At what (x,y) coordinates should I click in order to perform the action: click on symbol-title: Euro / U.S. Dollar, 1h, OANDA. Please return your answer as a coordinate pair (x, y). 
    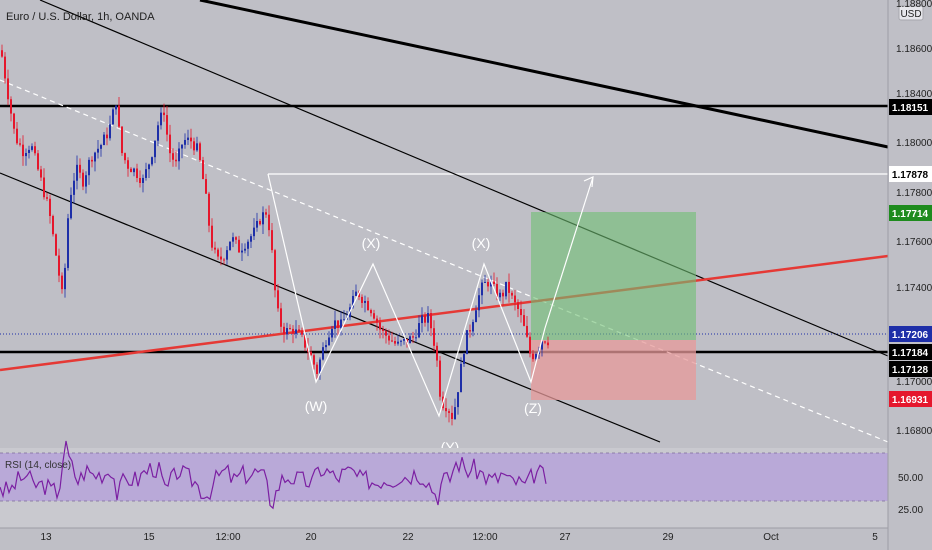
    Looking at the image, I should click on (80, 17).